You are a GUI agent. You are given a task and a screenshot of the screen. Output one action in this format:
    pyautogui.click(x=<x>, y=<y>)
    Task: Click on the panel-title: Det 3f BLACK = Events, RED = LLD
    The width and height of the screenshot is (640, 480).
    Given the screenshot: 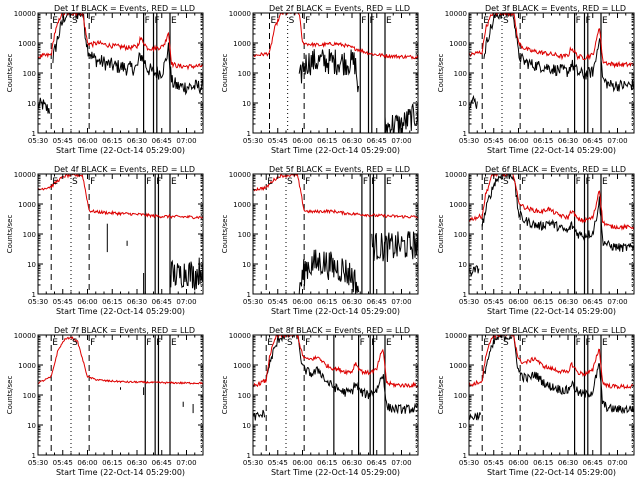 What is the action you would take?
    pyautogui.click(x=555, y=8)
    